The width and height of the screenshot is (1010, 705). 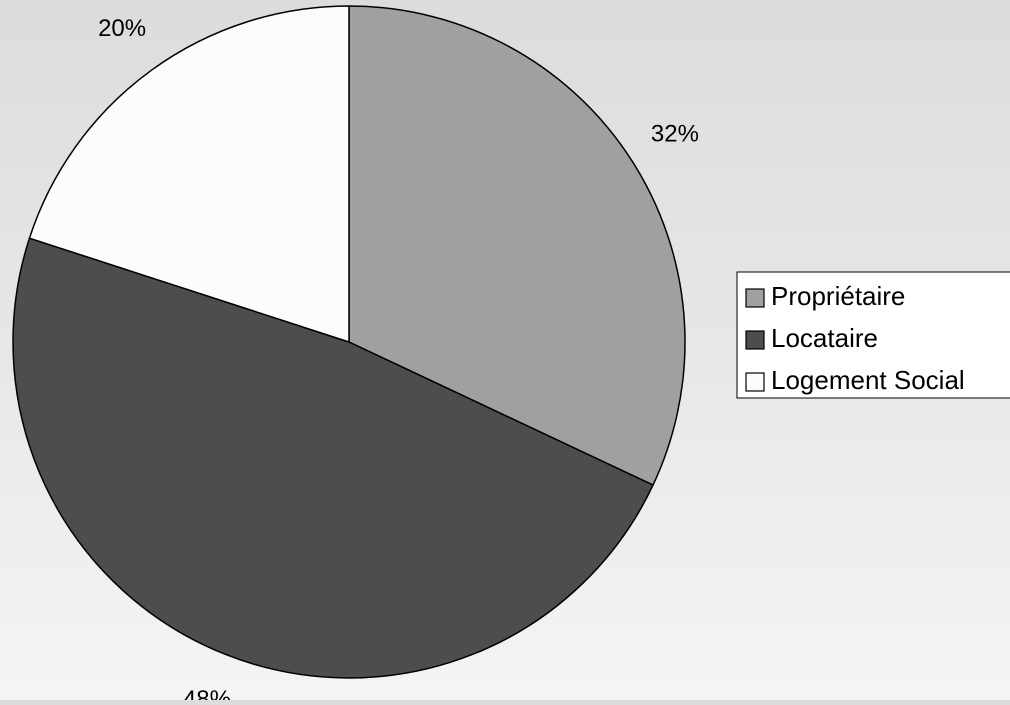 I want to click on legend-label-locataire: Locataire, so click(x=824, y=338).